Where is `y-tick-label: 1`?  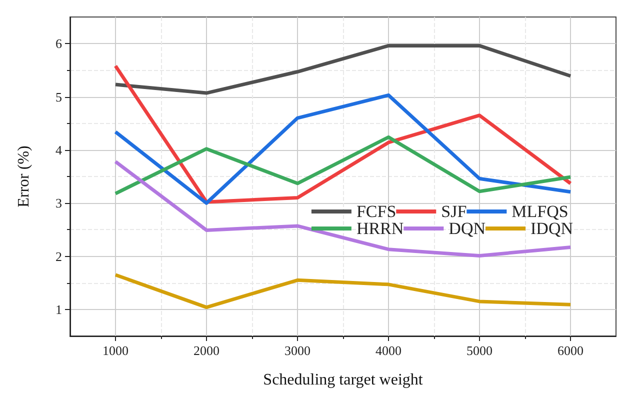 y-tick-label: 1 is located at coordinates (59, 309).